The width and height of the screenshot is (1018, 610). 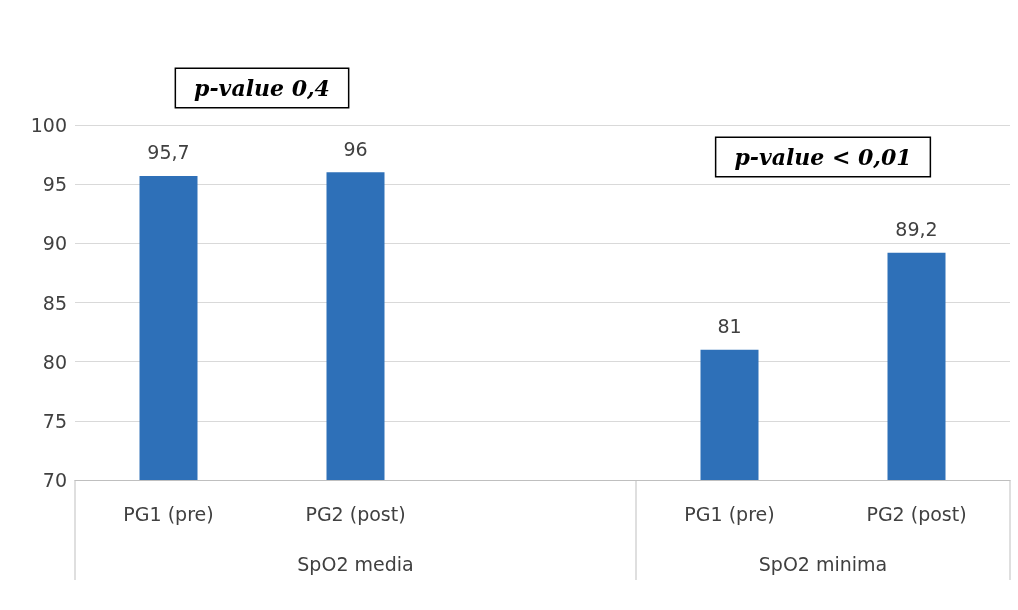 I want to click on annotation: p-value < 0,01, so click(x=823, y=157).